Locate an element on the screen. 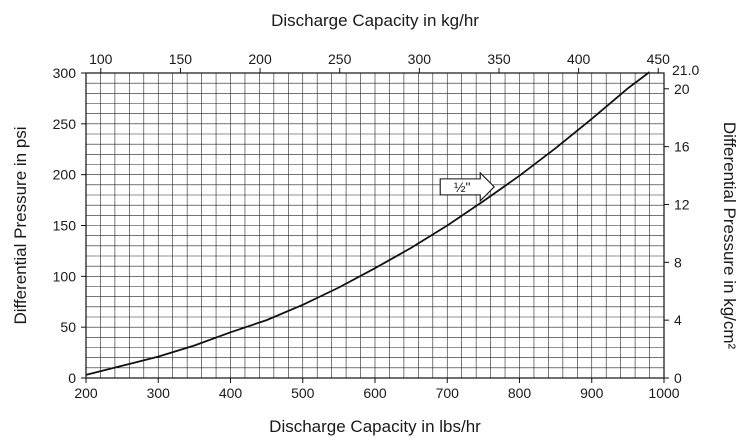 The height and width of the screenshot is (442, 752). top-axis-title: Discharge Capacity in kg/hr is located at coordinates (375, 20).